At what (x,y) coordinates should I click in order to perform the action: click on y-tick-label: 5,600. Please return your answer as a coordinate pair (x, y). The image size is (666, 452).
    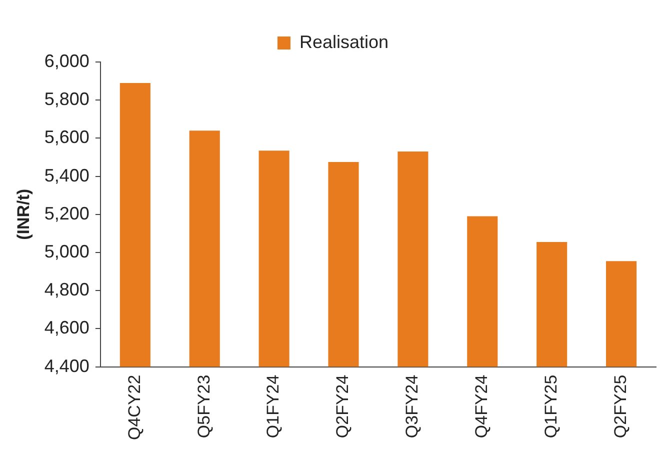
    Looking at the image, I should click on (67, 137).